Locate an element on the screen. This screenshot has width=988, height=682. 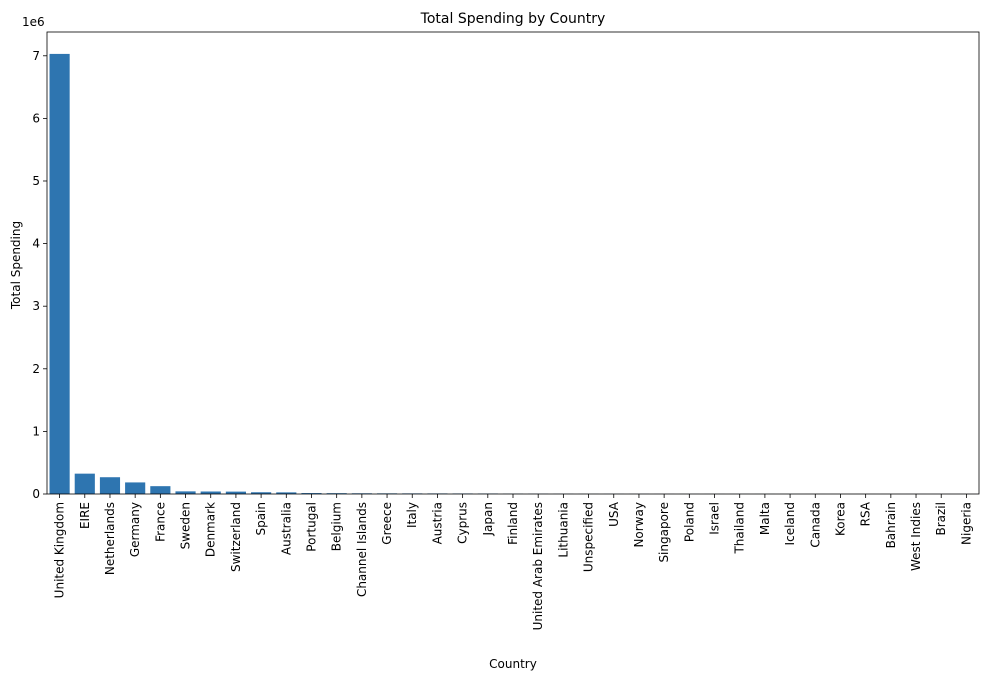
x-tick-label: United Kingdom is located at coordinates (60, 550).